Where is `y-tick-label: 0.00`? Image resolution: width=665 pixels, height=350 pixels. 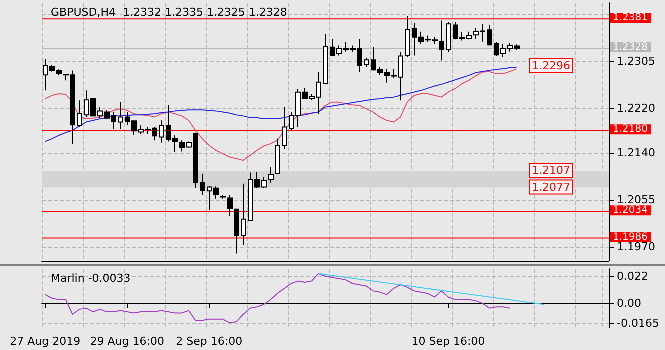 y-tick-label: 0.00 is located at coordinates (629, 303).